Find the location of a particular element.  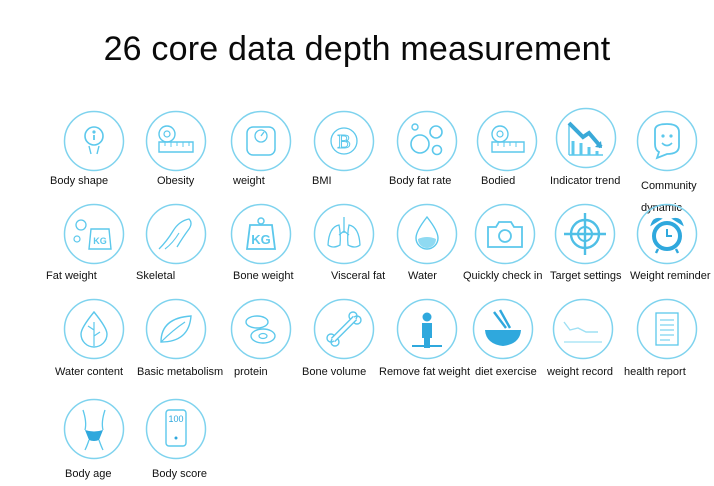

crosshair-icon is located at coordinates (585, 234).